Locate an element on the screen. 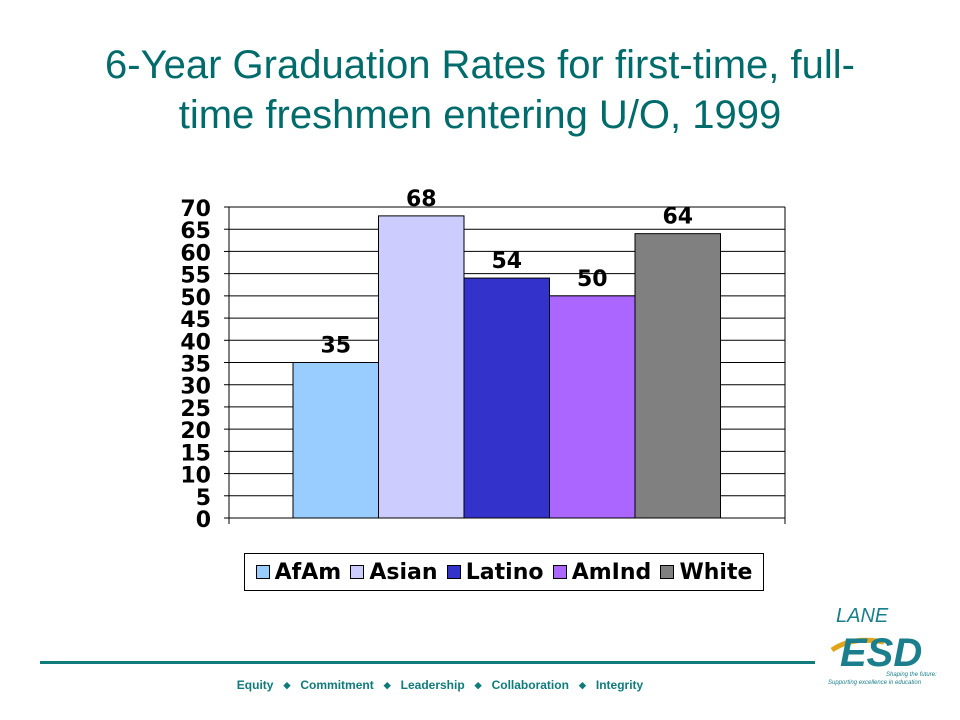  y-tick-label: 45 is located at coordinates (195, 320).